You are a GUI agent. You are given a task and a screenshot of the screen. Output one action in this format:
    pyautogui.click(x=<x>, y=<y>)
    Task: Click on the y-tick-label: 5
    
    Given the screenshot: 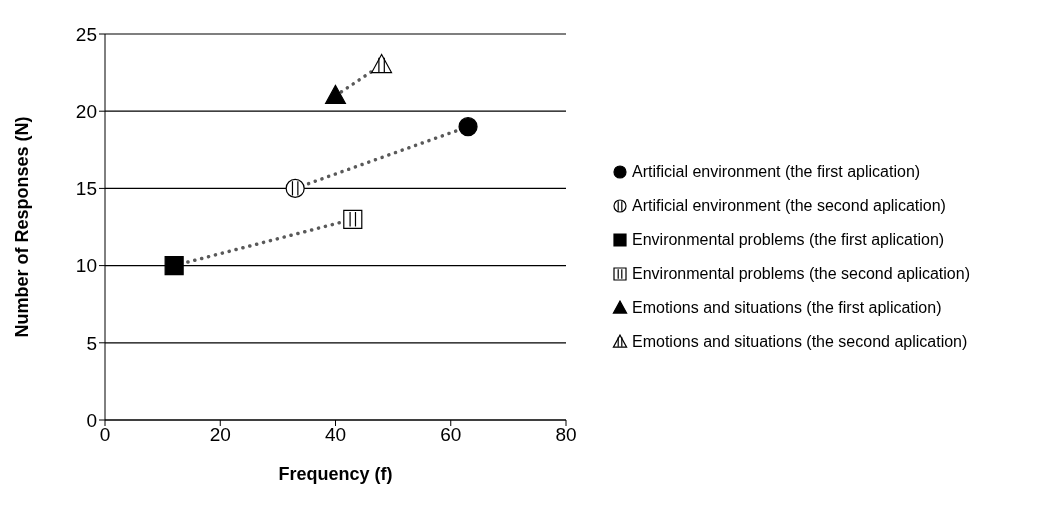 What is the action you would take?
    pyautogui.click(x=91, y=343)
    